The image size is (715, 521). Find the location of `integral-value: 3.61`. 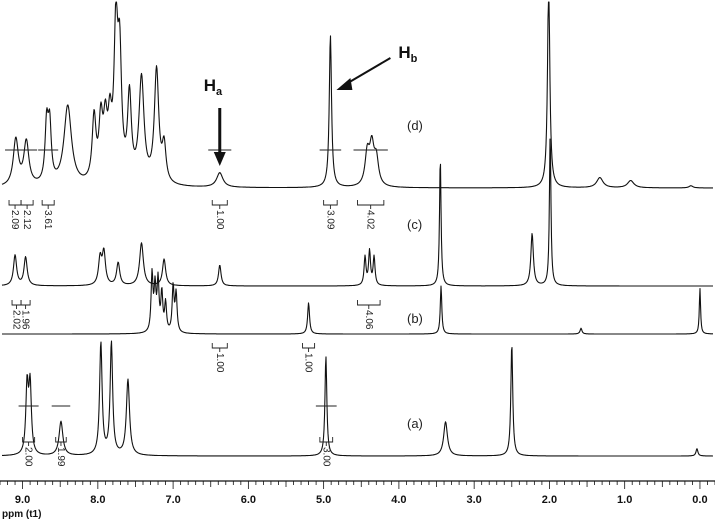

integral-value: 3.61 is located at coordinates (47, 220).